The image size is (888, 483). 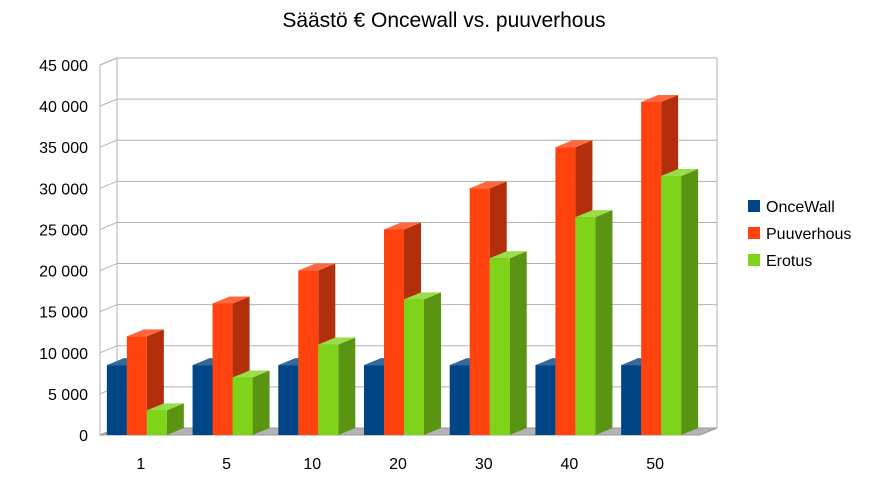 What do you see at coordinates (63, 272) in the screenshot?
I see `y-tick-label: 20 000` at bounding box center [63, 272].